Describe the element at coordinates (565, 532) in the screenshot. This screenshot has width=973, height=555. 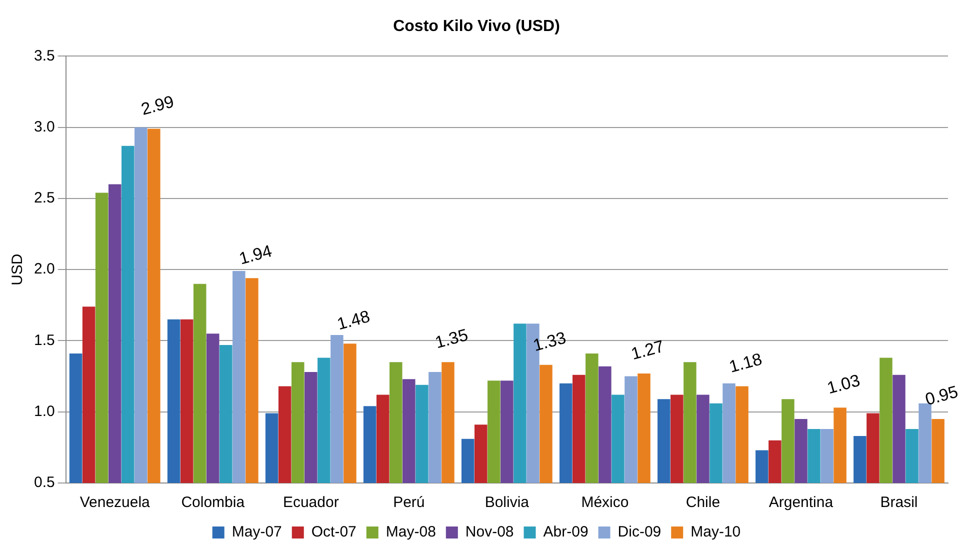
I see `legend-label: Abr-09` at that location.